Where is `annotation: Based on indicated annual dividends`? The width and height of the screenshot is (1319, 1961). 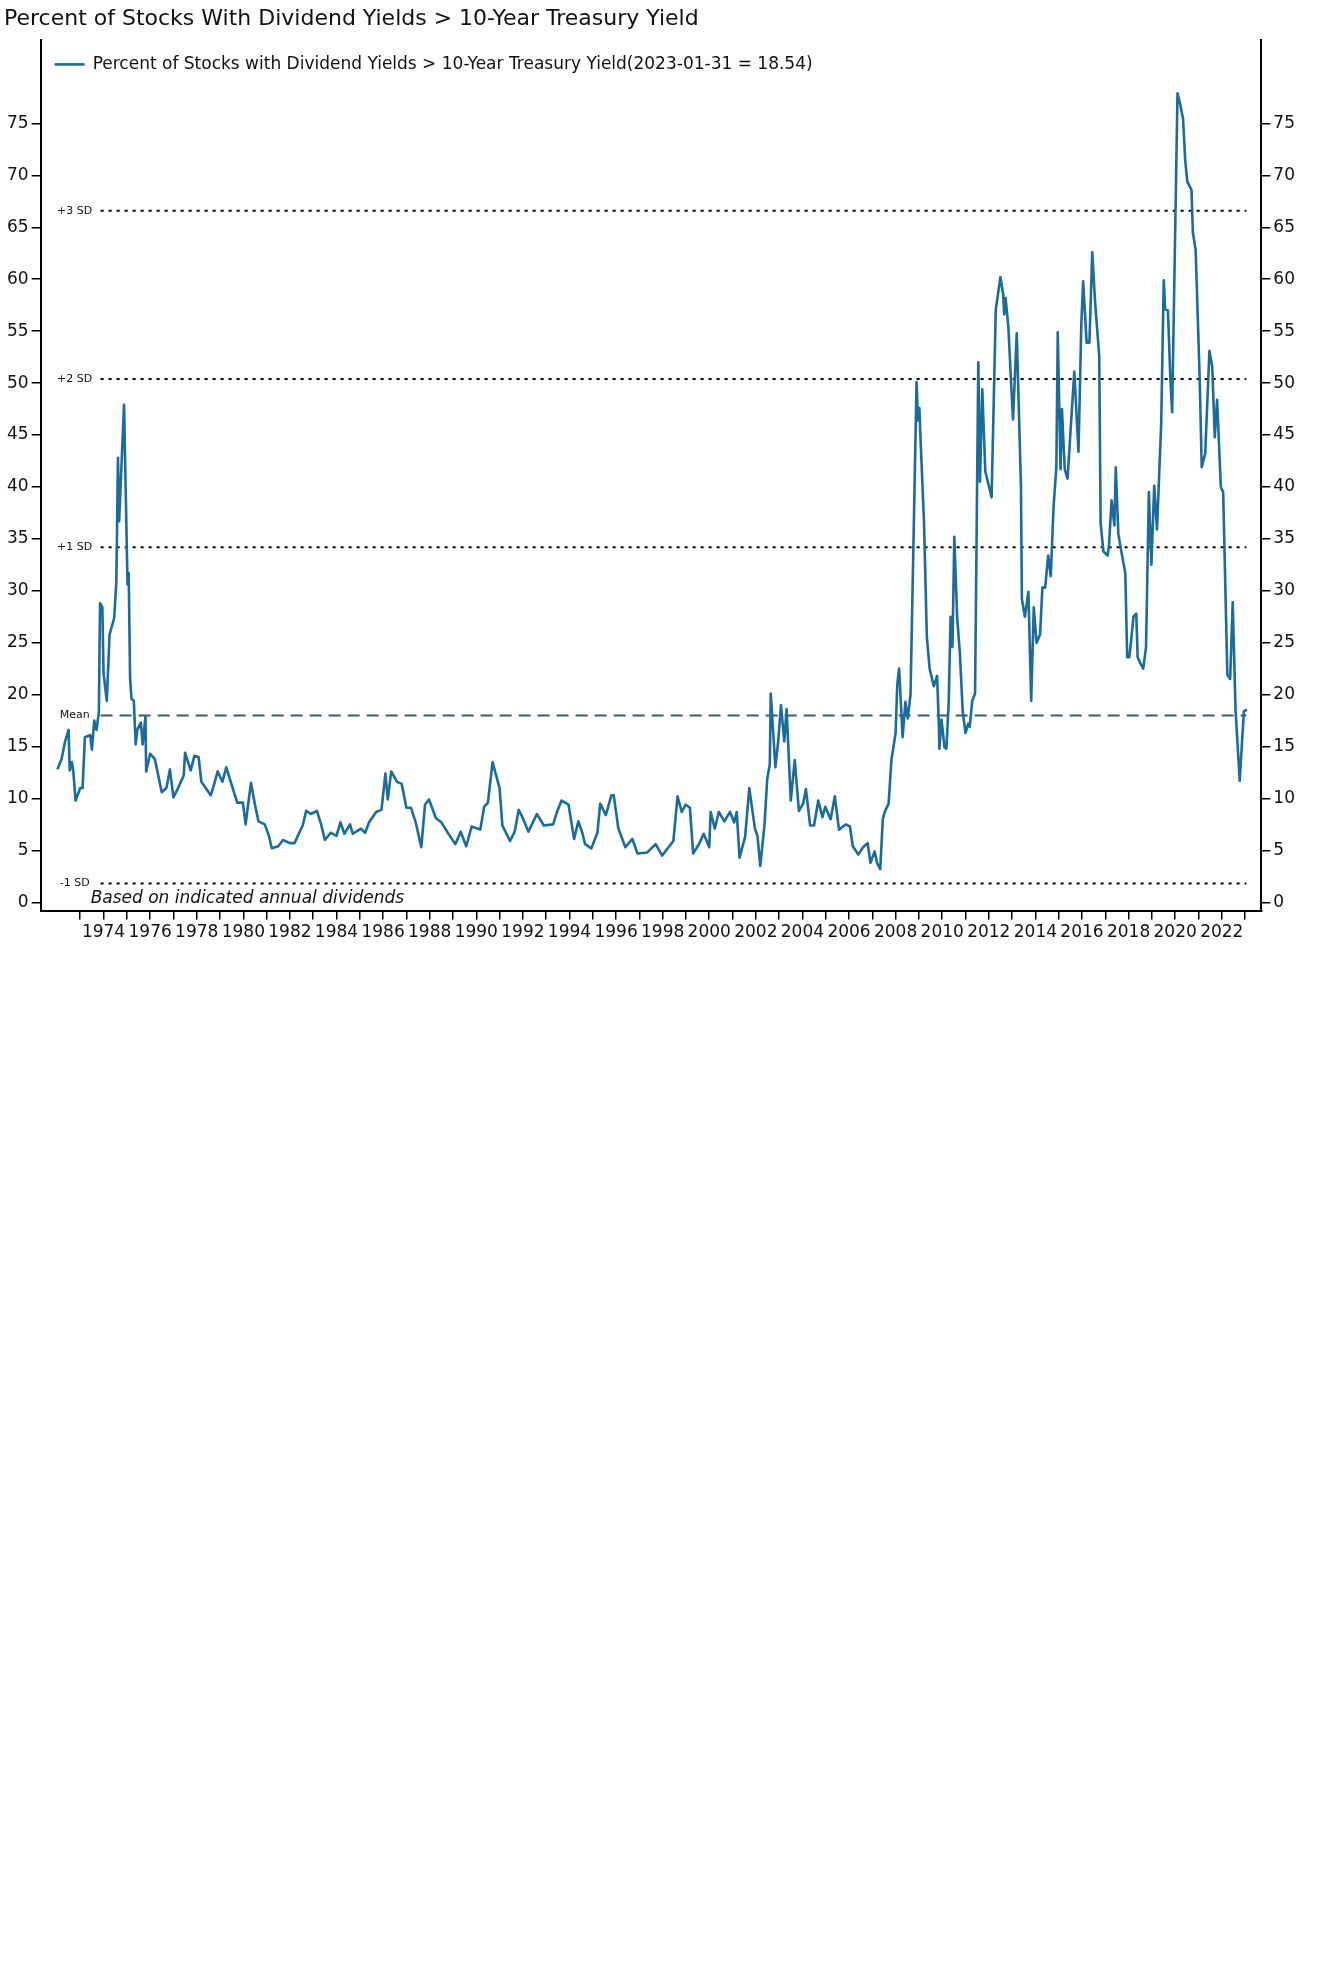
annotation: Based on indicated annual dividends is located at coordinates (247, 896).